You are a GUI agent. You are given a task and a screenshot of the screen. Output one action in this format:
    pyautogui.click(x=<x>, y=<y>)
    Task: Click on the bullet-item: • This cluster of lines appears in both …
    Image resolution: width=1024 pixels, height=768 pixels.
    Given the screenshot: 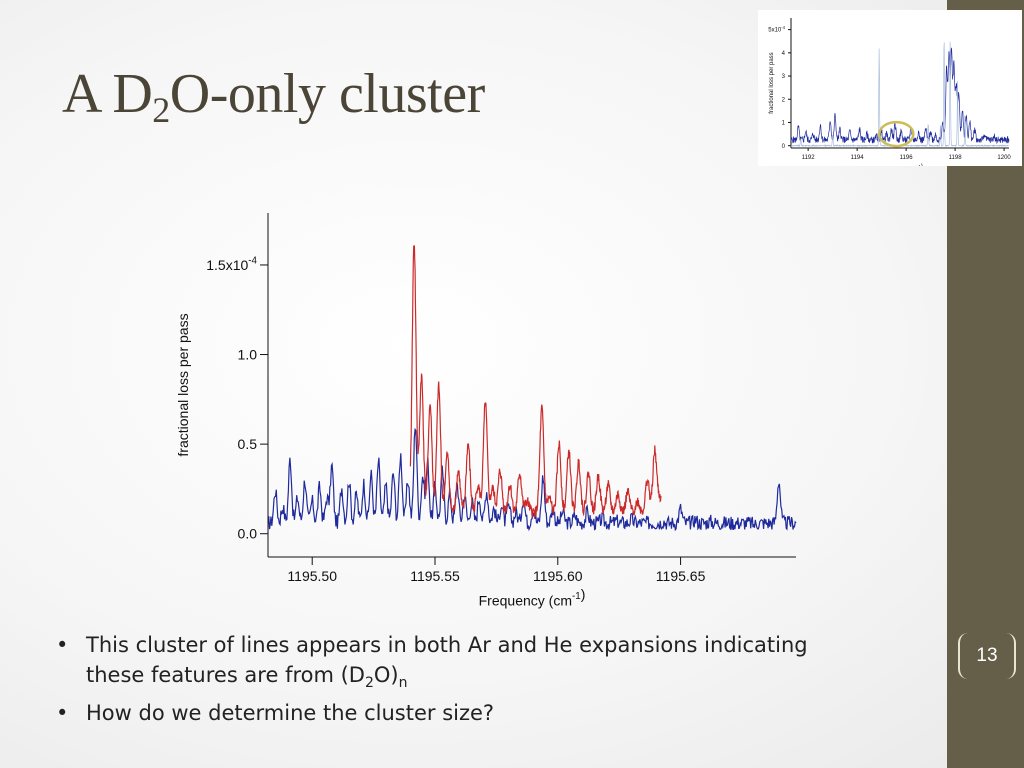 What is the action you would take?
    pyautogui.click(x=430, y=664)
    